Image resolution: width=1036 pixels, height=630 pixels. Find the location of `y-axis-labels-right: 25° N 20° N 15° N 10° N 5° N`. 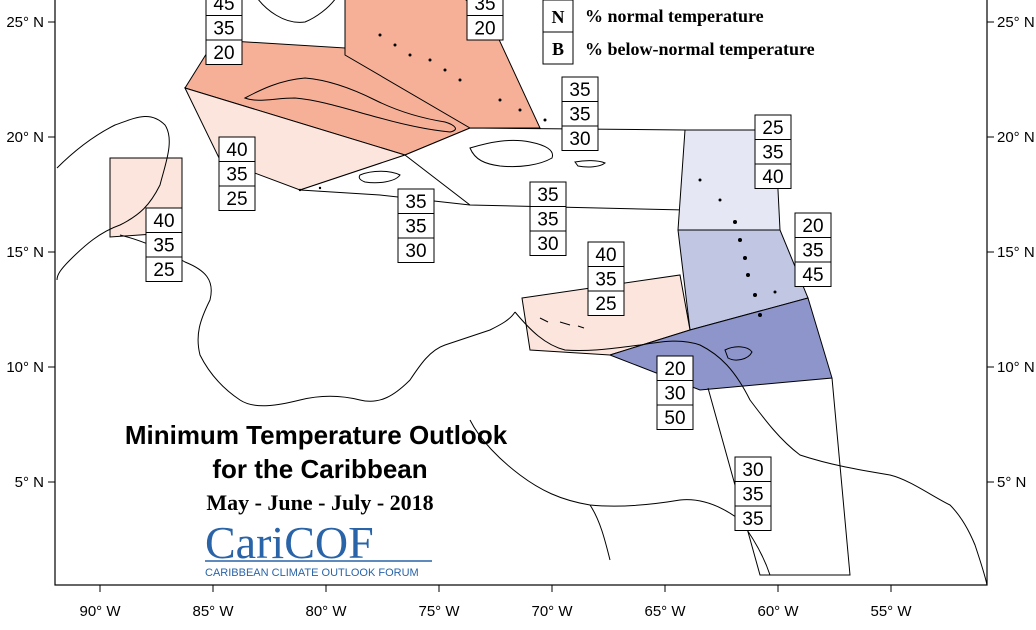

y-axis-labels-right: 25° N 20° N 15° N 10° N 5° N is located at coordinates (1016, 252).